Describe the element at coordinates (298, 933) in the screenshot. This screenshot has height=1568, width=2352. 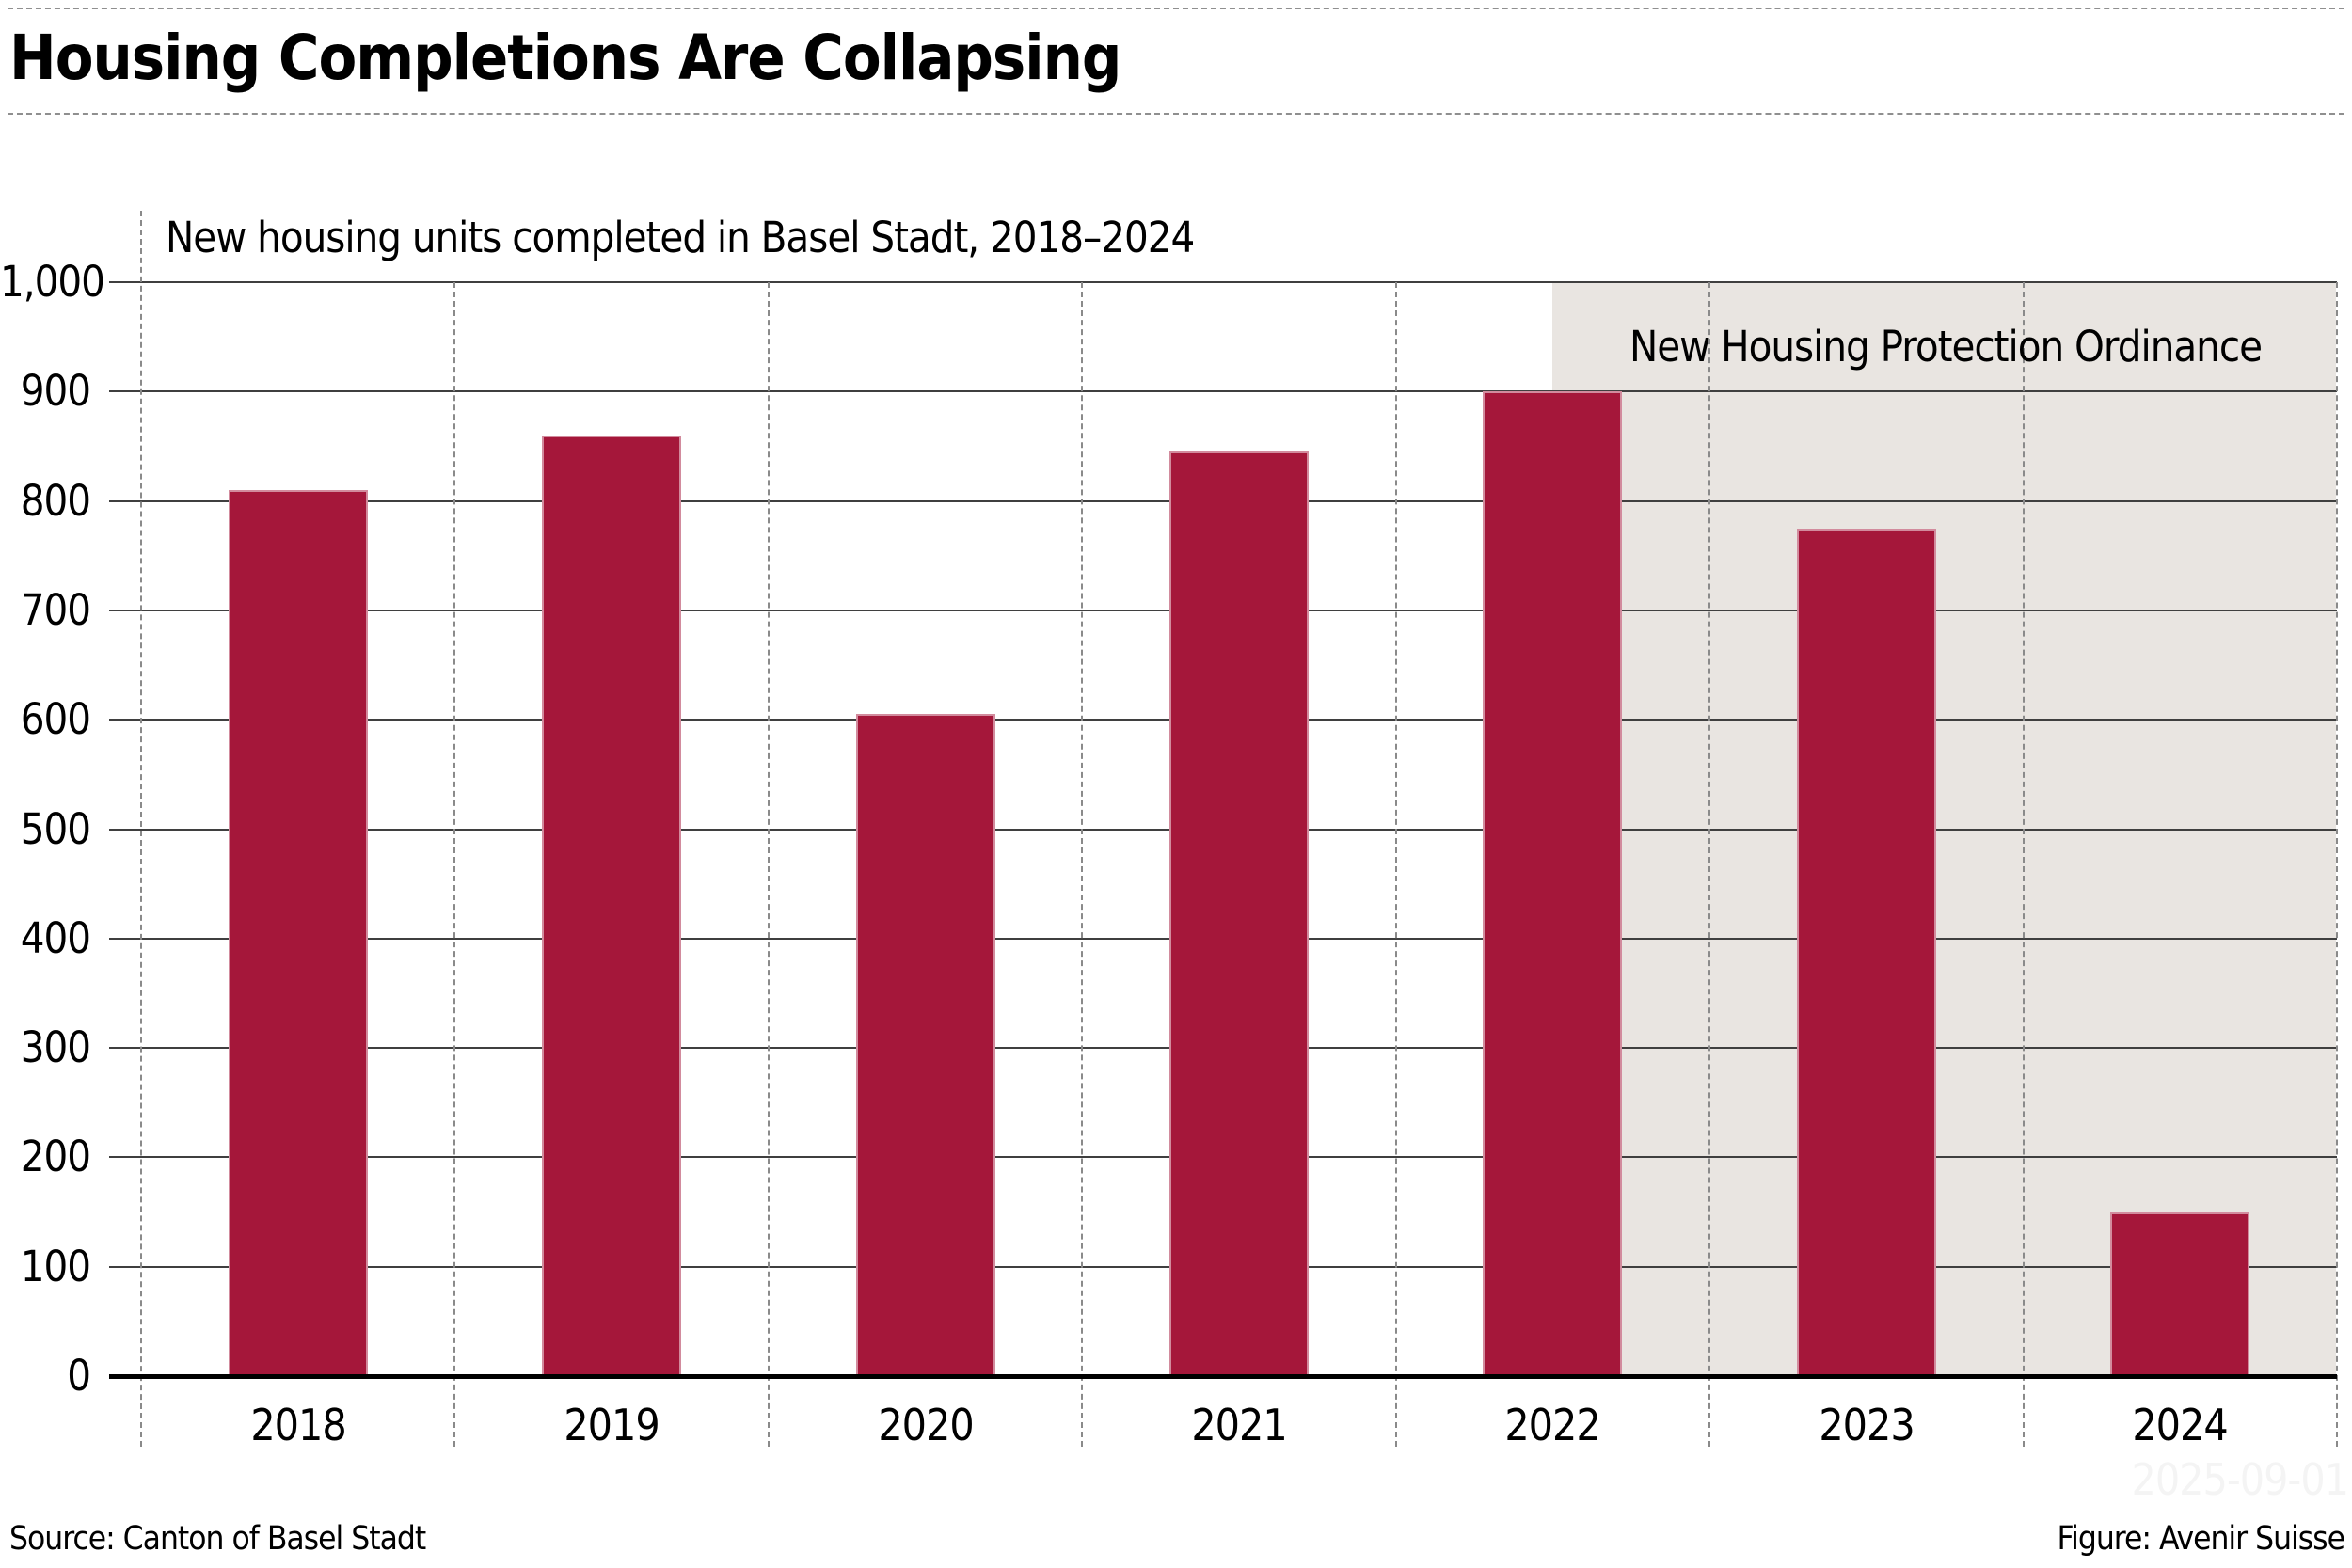
I see `bar-2018` at that location.